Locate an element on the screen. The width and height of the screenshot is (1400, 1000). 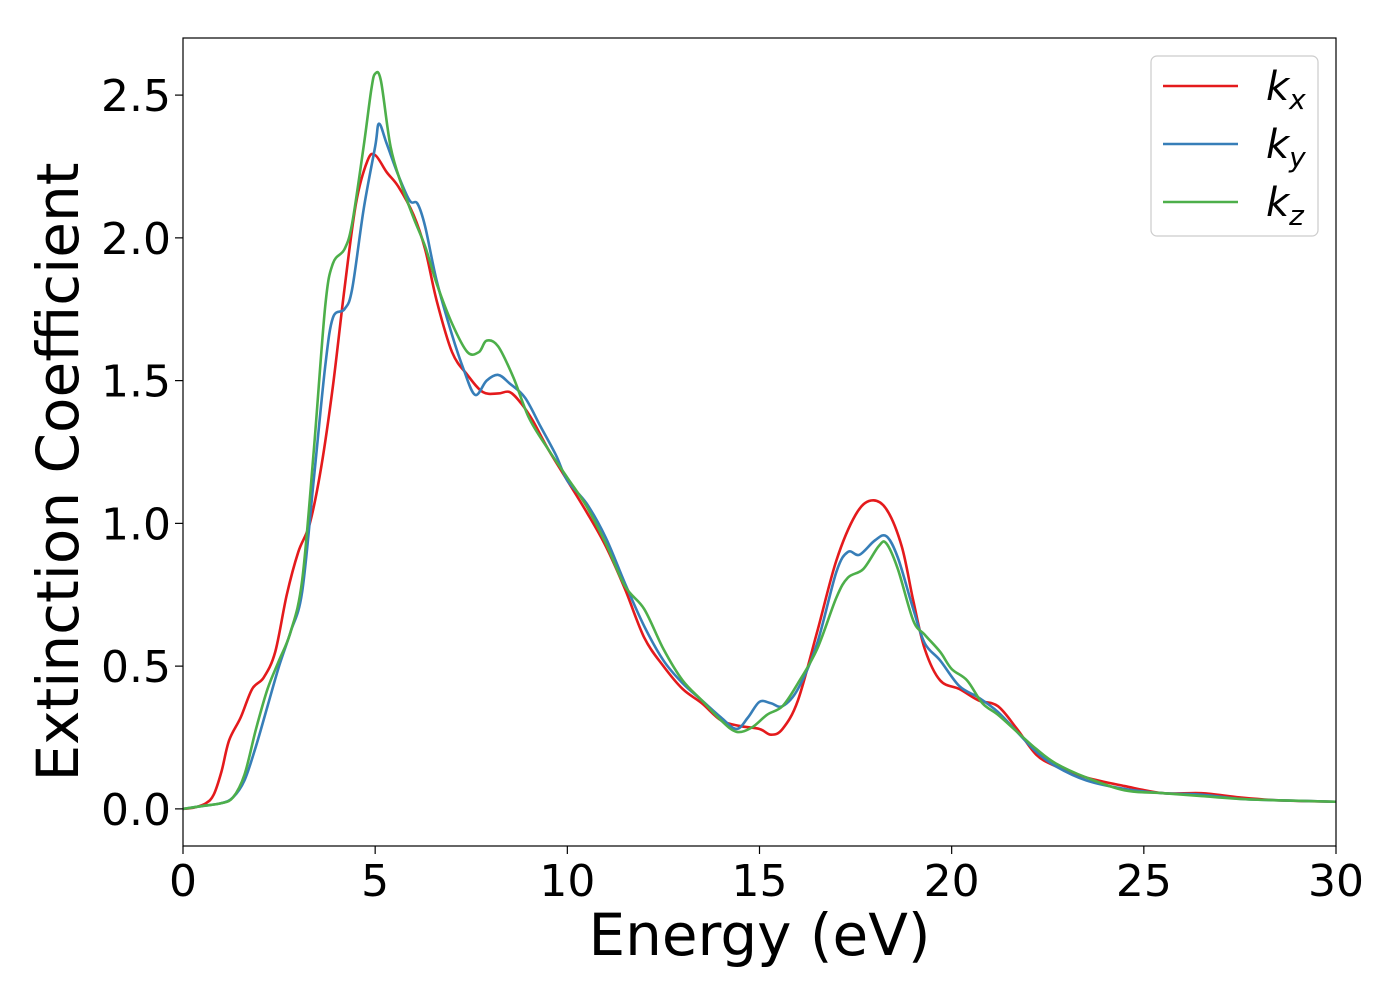
x-tick-label: 15 is located at coordinates (760, 881).